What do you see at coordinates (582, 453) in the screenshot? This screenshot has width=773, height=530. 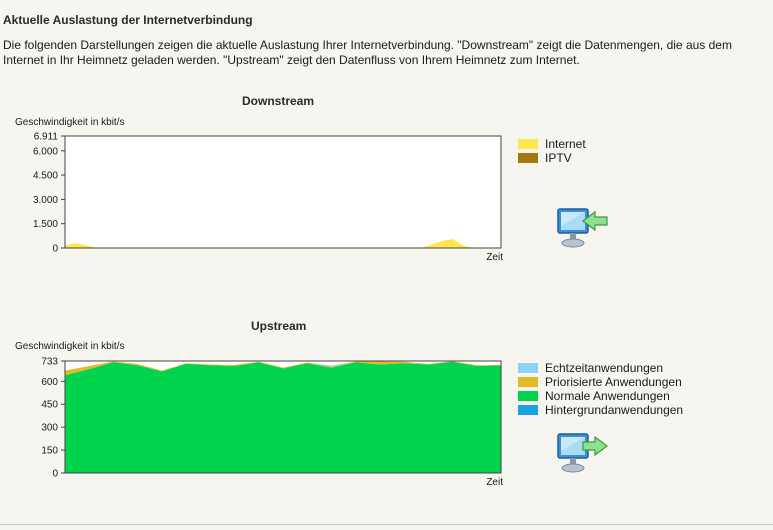 I see `monitor-upload-icon` at bounding box center [582, 453].